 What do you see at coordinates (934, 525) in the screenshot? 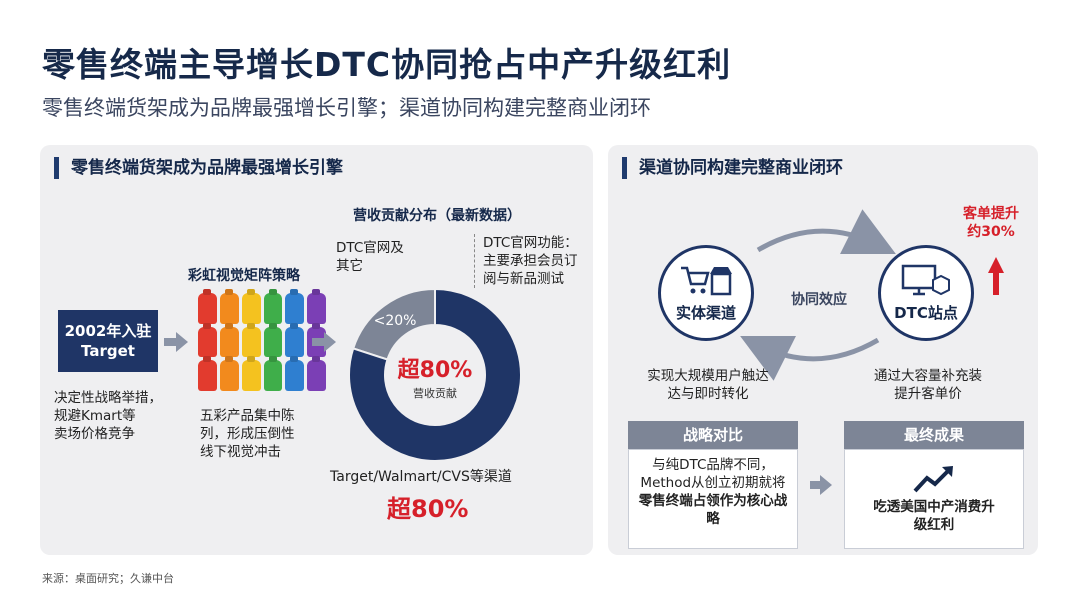
I see `result-line: 级红利` at bounding box center [934, 525].